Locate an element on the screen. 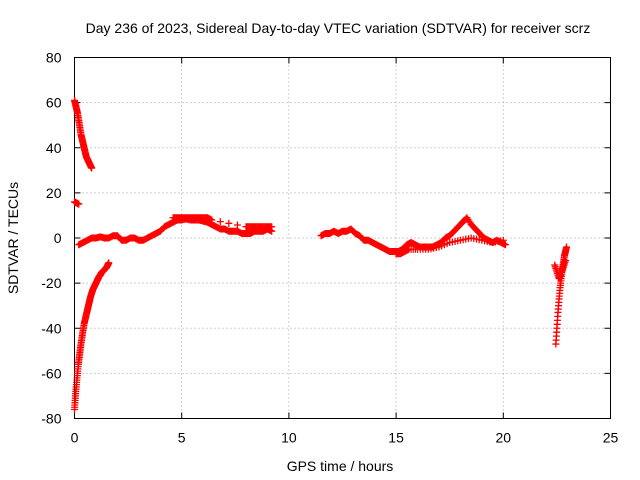 This screenshot has width=640, height=480. x-axis-label: GPS time / hours is located at coordinates (340, 466).